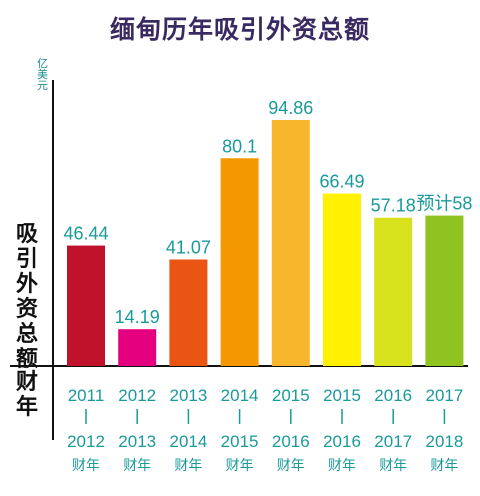 Image resolution: width=480 pixels, height=496 pixels. What do you see at coordinates (86, 441) in the screenshot?
I see `tick-label-end: 2012` at bounding box center [86, 441].